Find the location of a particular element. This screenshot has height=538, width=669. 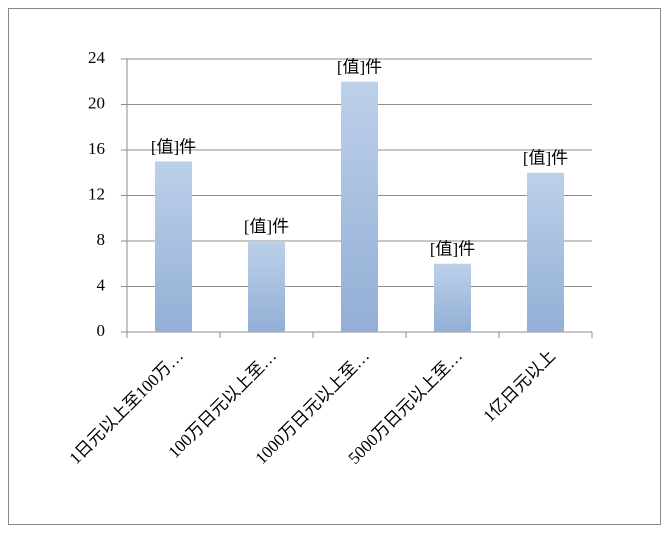

y-tick-label: 12 is located at coordinates (96, 193).